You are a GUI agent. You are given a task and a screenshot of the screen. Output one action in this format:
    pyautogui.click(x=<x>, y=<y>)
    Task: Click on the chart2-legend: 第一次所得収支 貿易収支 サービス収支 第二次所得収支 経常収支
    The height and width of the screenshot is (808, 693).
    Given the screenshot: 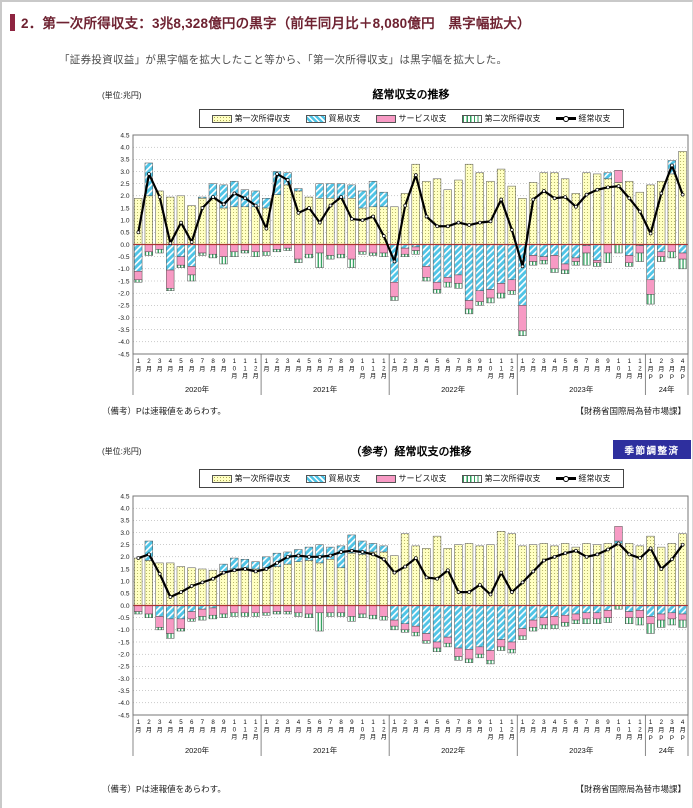 What is the action you would take?
    pyautogui.click(x=411, y=478)
    